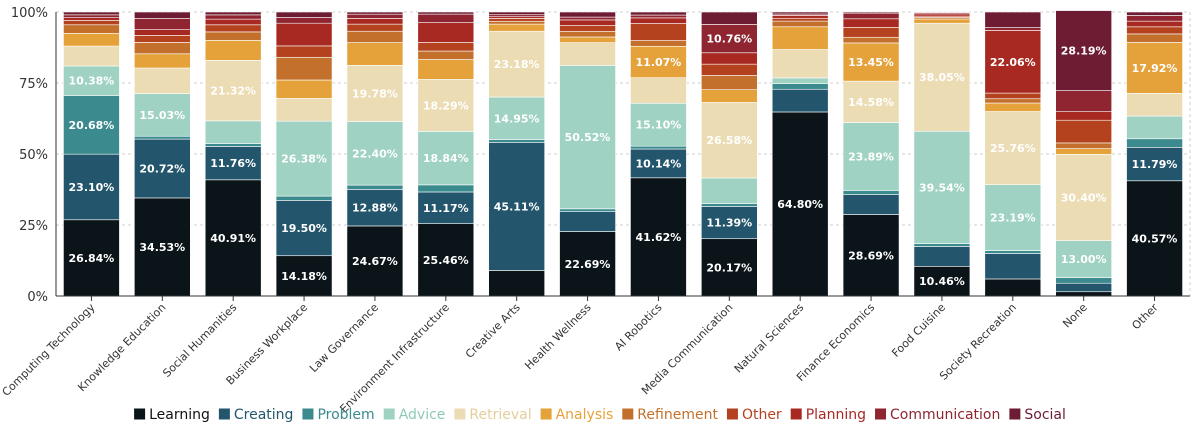  What do you see at coordinates (1045, 415) in the screenshot?
I see `legend-label: Social` at bounding box center [1045, 415].